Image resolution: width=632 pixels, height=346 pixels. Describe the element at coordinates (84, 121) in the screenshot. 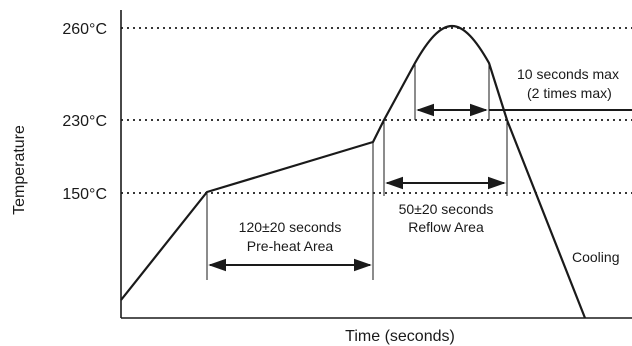

I see `tick-label-230: 230°C` at that location.